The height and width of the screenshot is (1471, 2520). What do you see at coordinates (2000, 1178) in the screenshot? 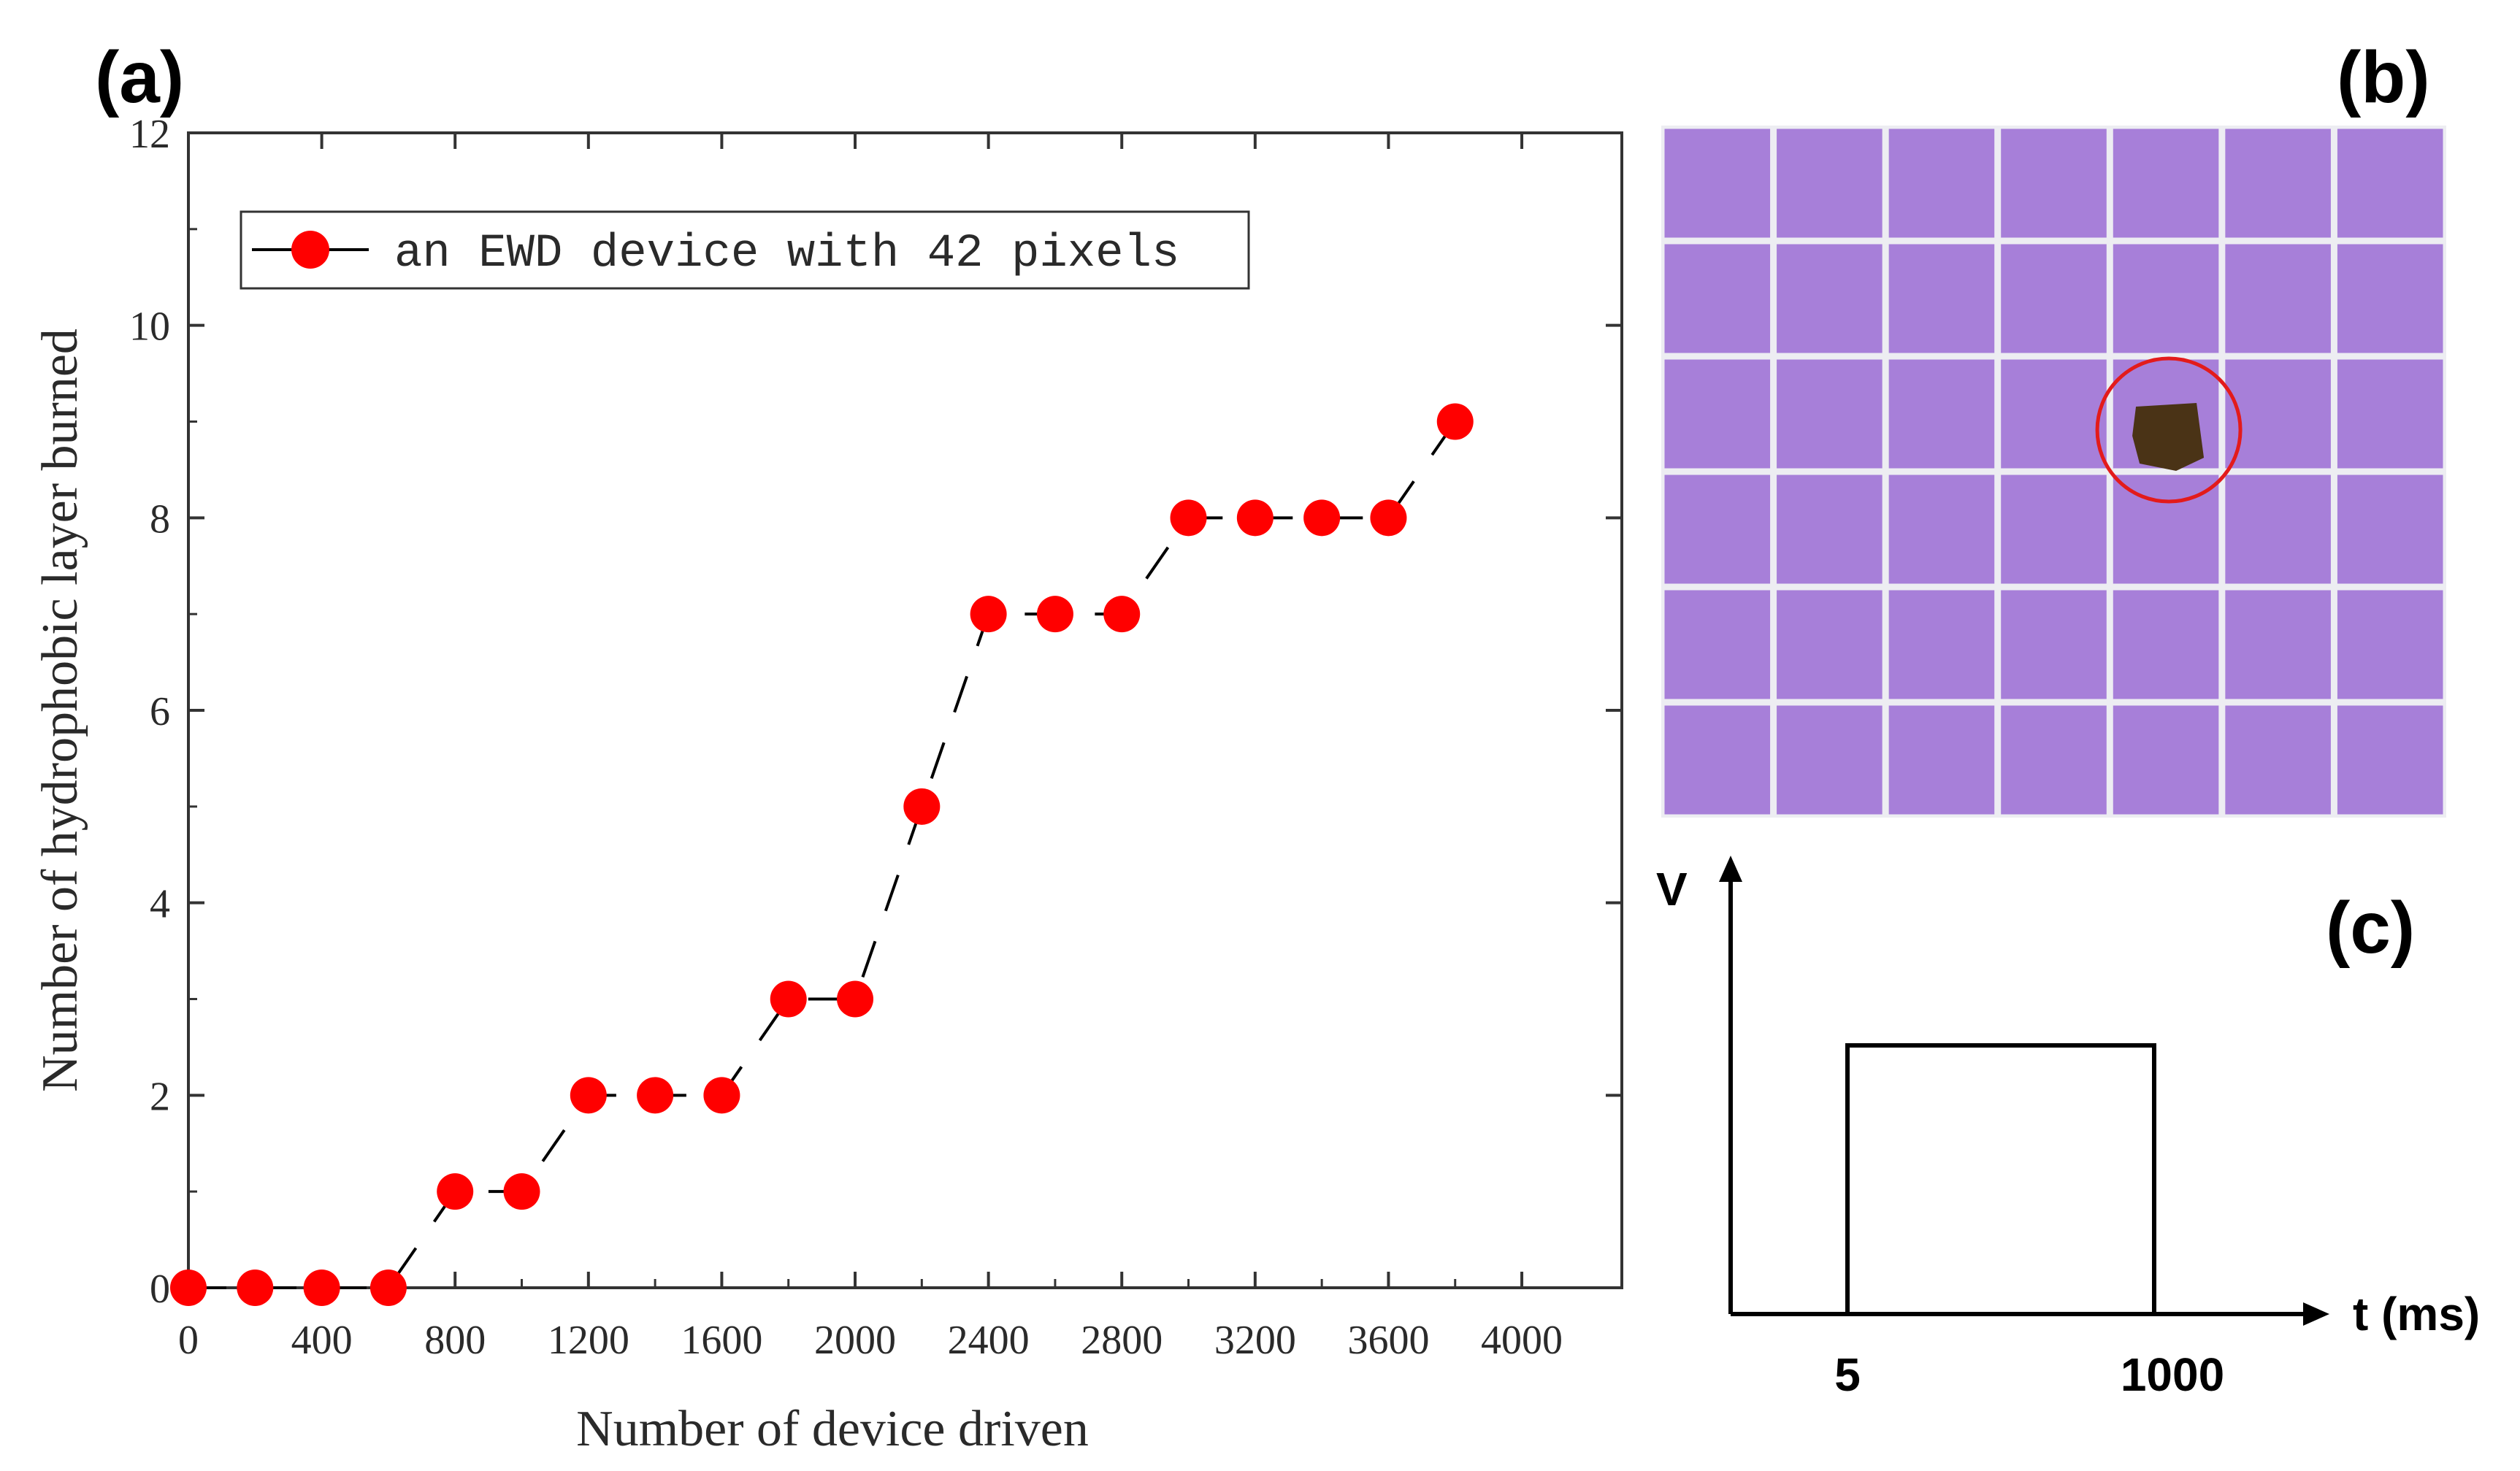
I see `pulse-shape` at bounding box center [2000, 1178].